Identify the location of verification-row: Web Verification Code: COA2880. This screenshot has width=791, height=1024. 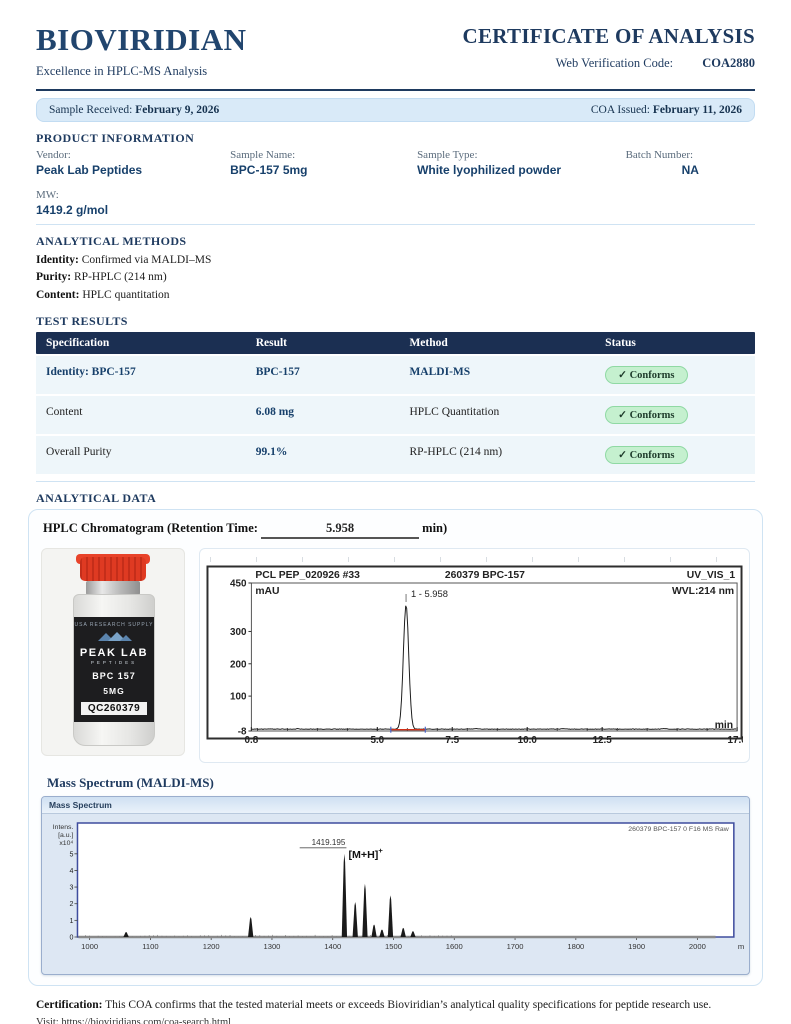
(609, 63).